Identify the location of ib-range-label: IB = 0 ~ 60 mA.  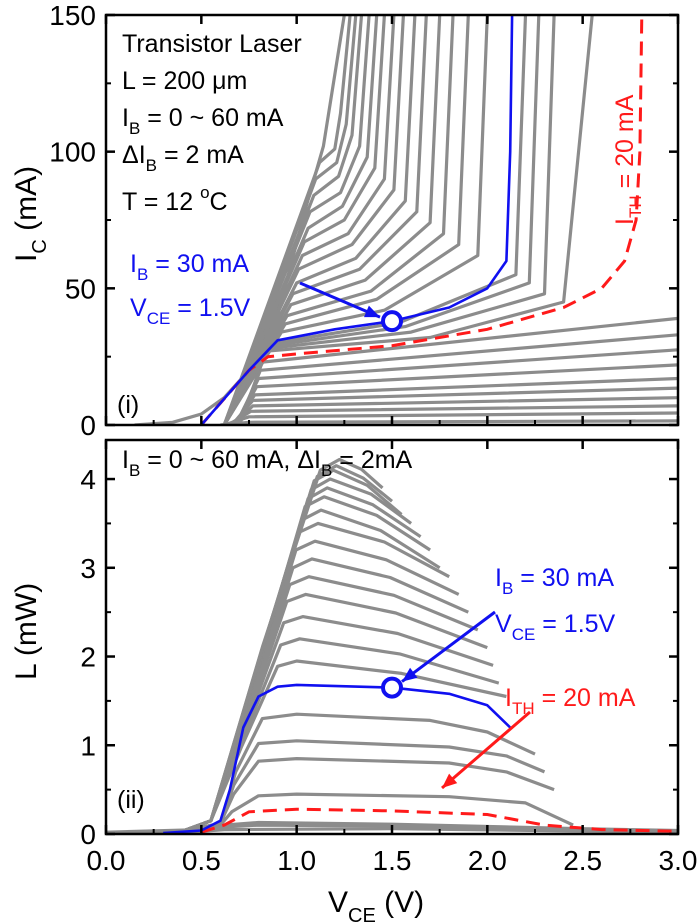
(203, 121).